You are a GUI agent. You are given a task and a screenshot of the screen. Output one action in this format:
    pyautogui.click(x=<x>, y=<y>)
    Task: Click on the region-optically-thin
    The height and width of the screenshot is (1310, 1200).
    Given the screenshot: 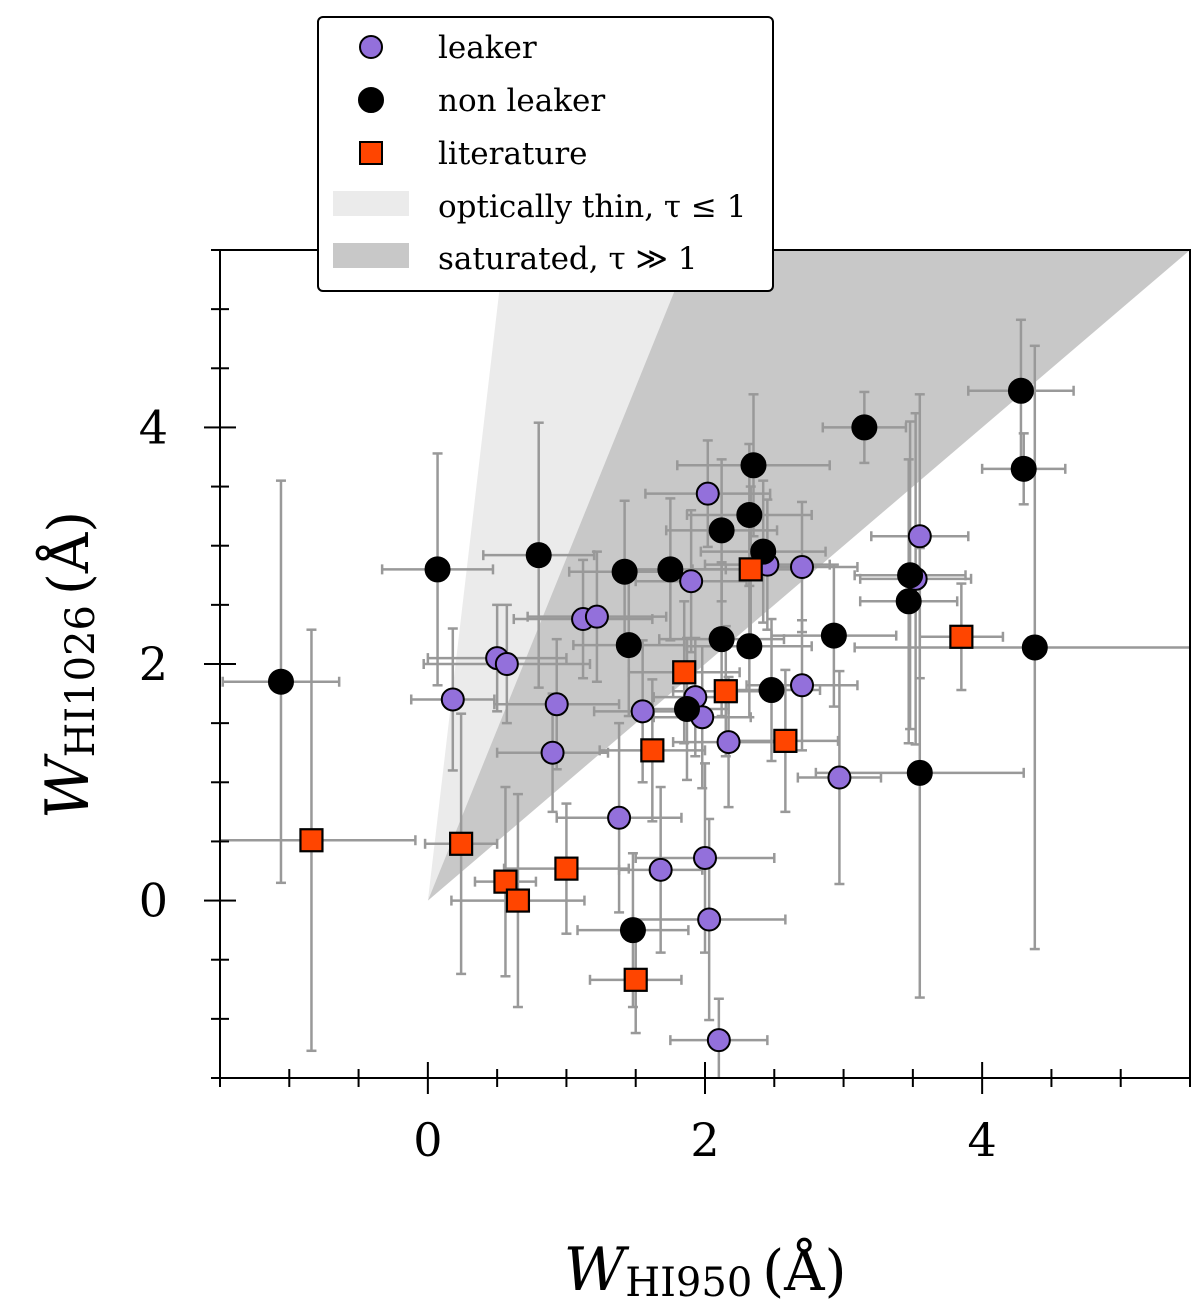 What is the action you would take?
    pyautogui.click(x=559, y=575)
    